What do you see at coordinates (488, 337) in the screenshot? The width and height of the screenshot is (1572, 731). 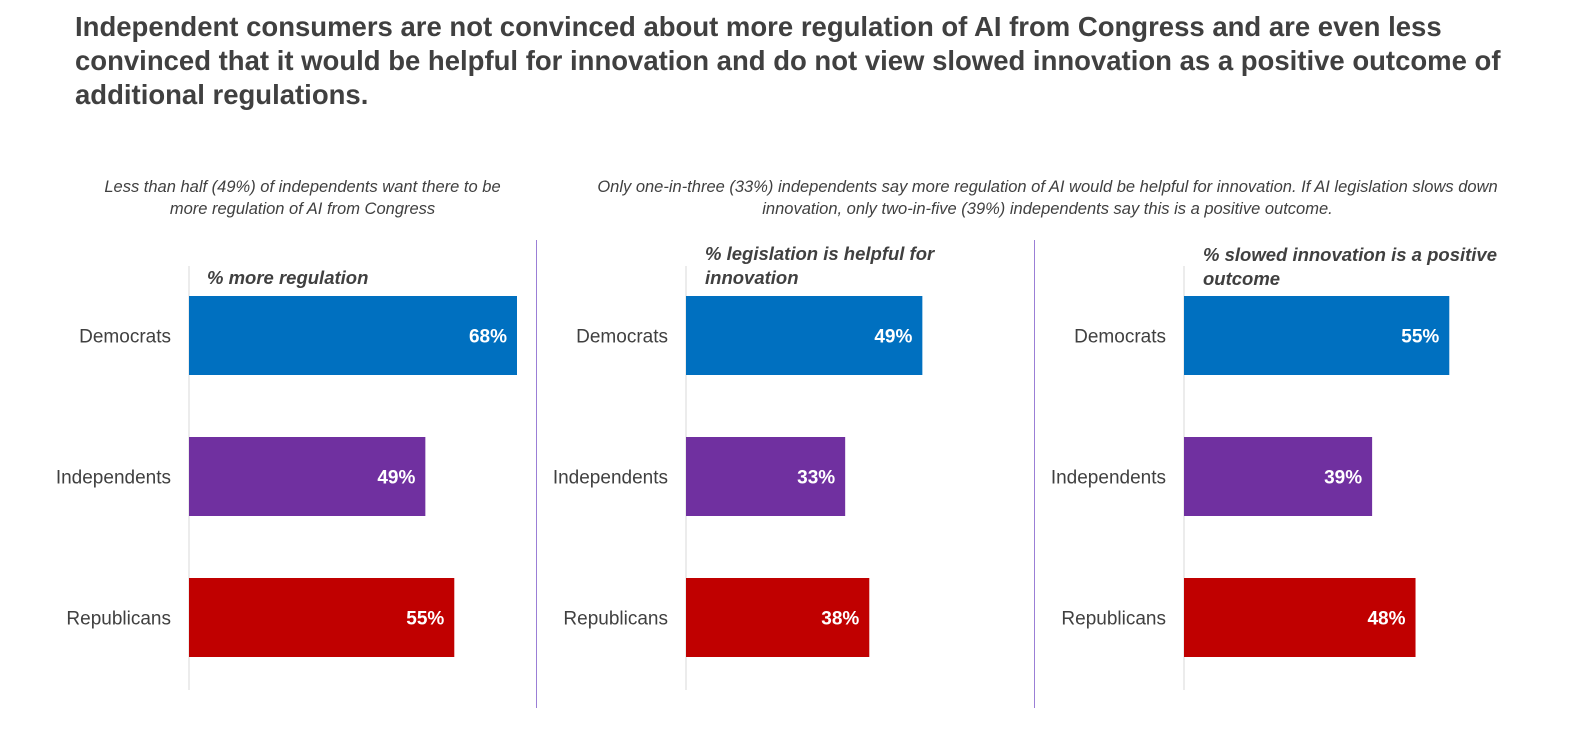 I see `value-label-democrats: 68%` at bounding box center [488, 337].